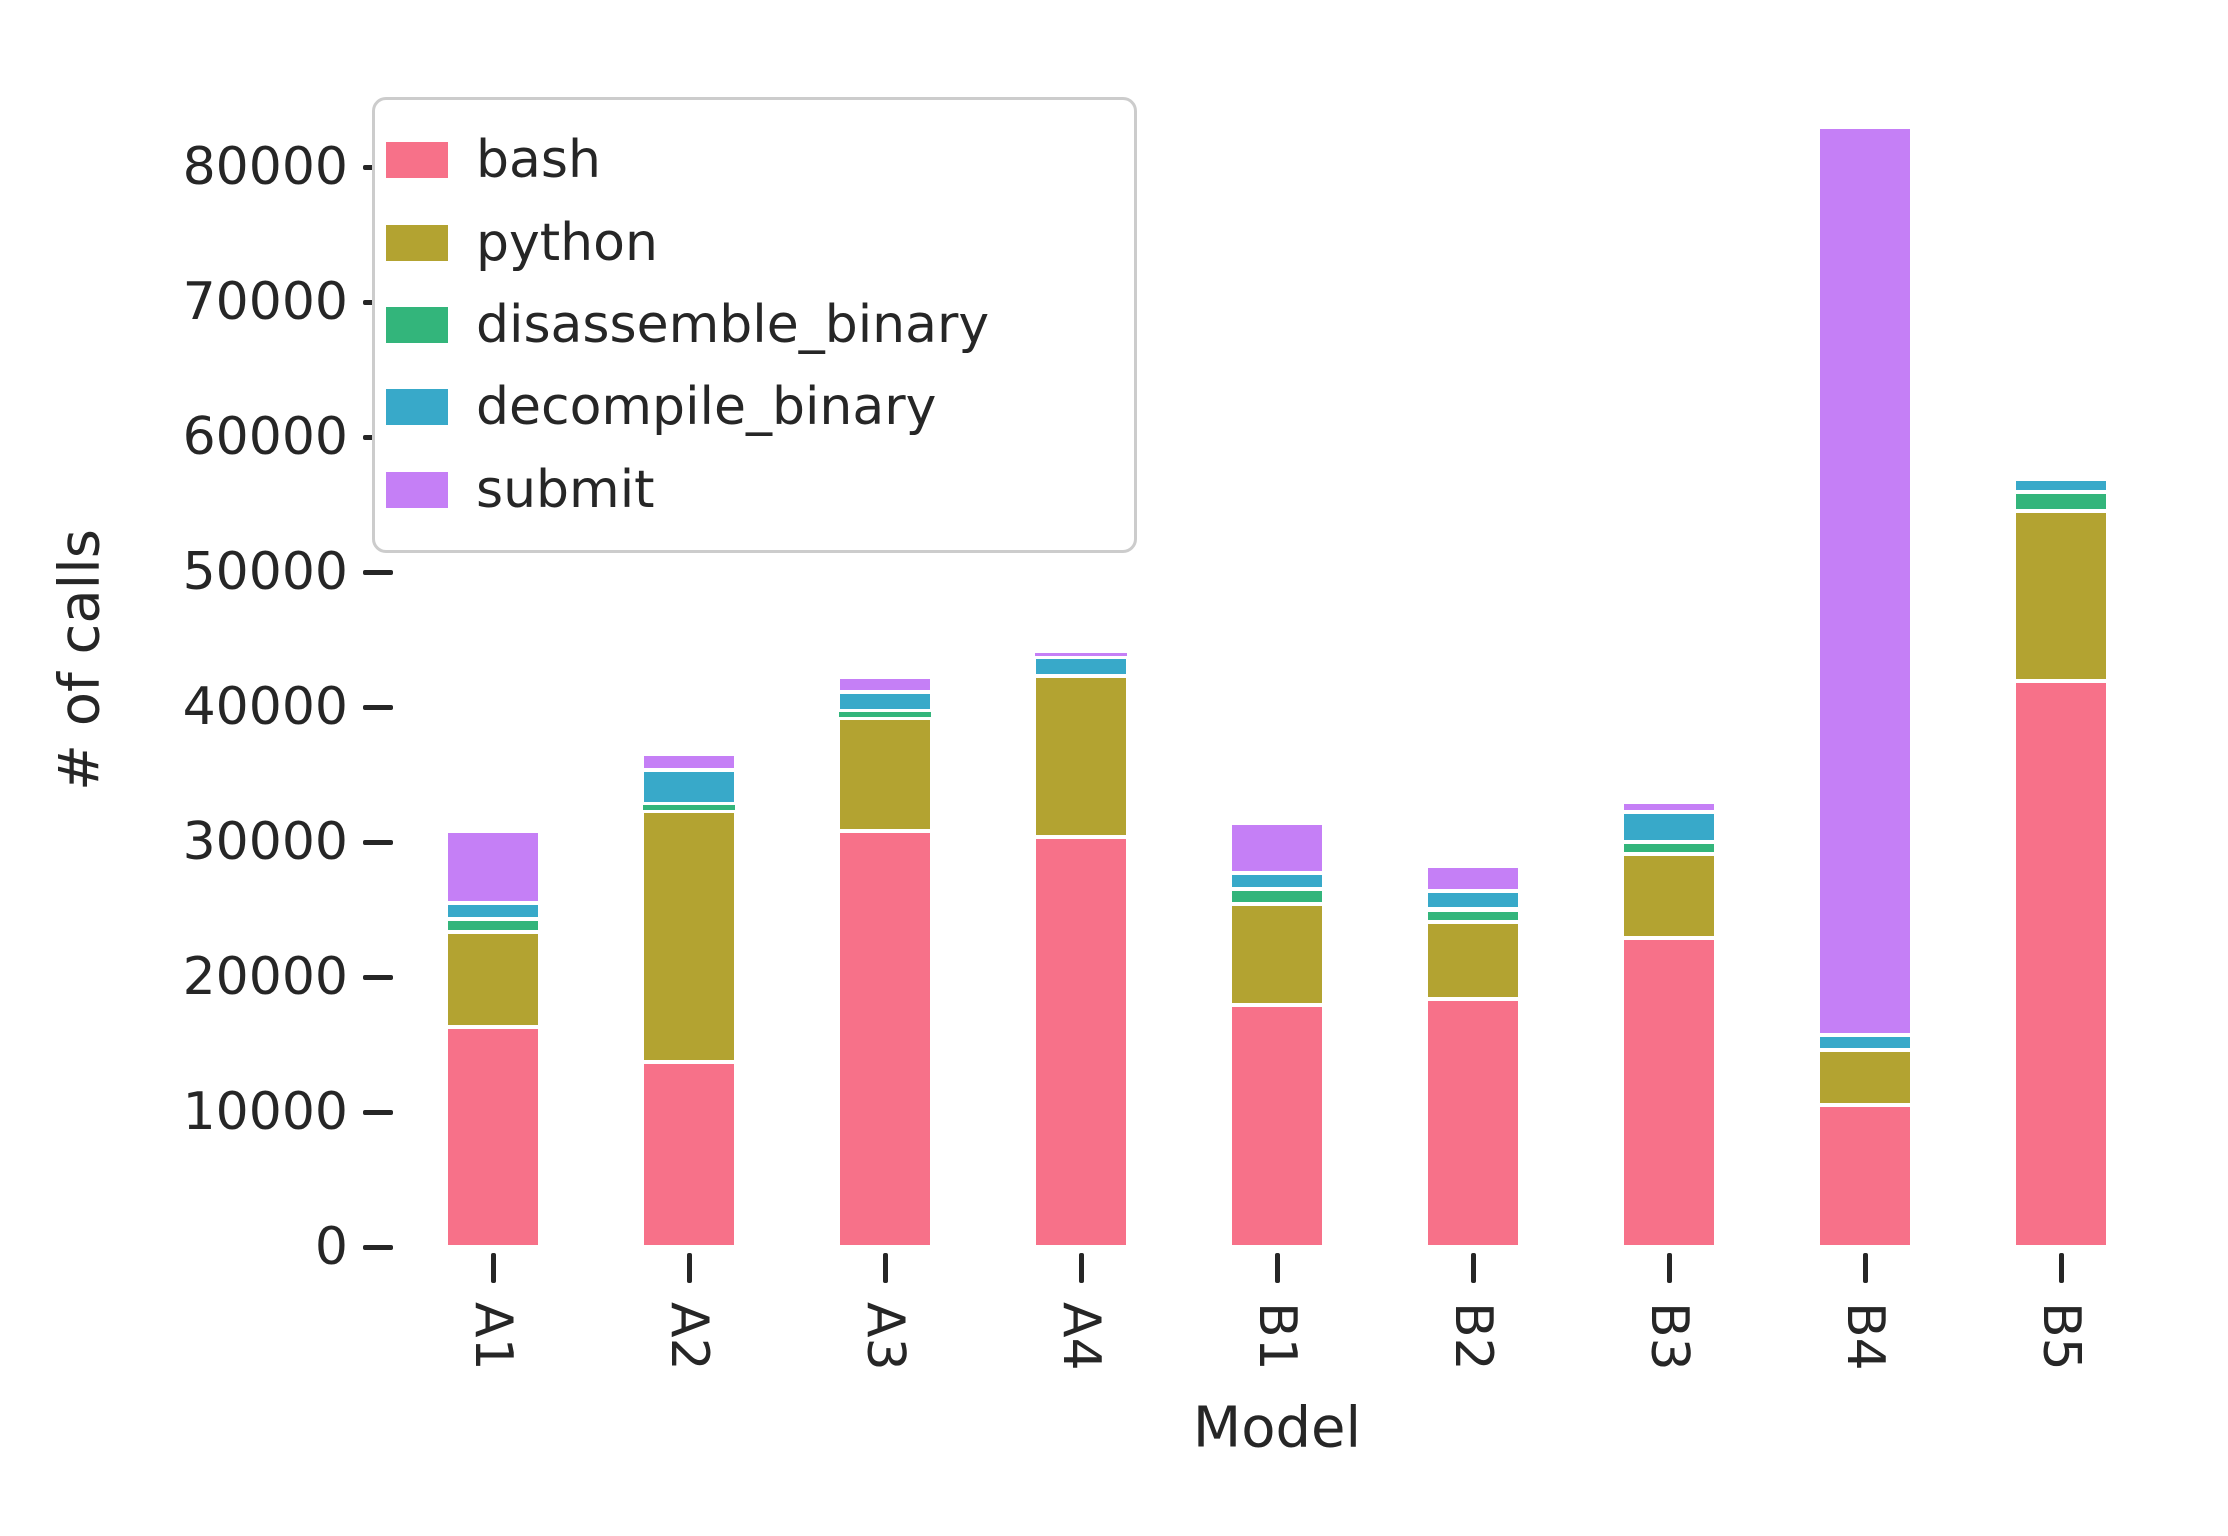  Describe the element at coordinates (565, 489) in the screenshot. I see `legend-label: submit` at that location.